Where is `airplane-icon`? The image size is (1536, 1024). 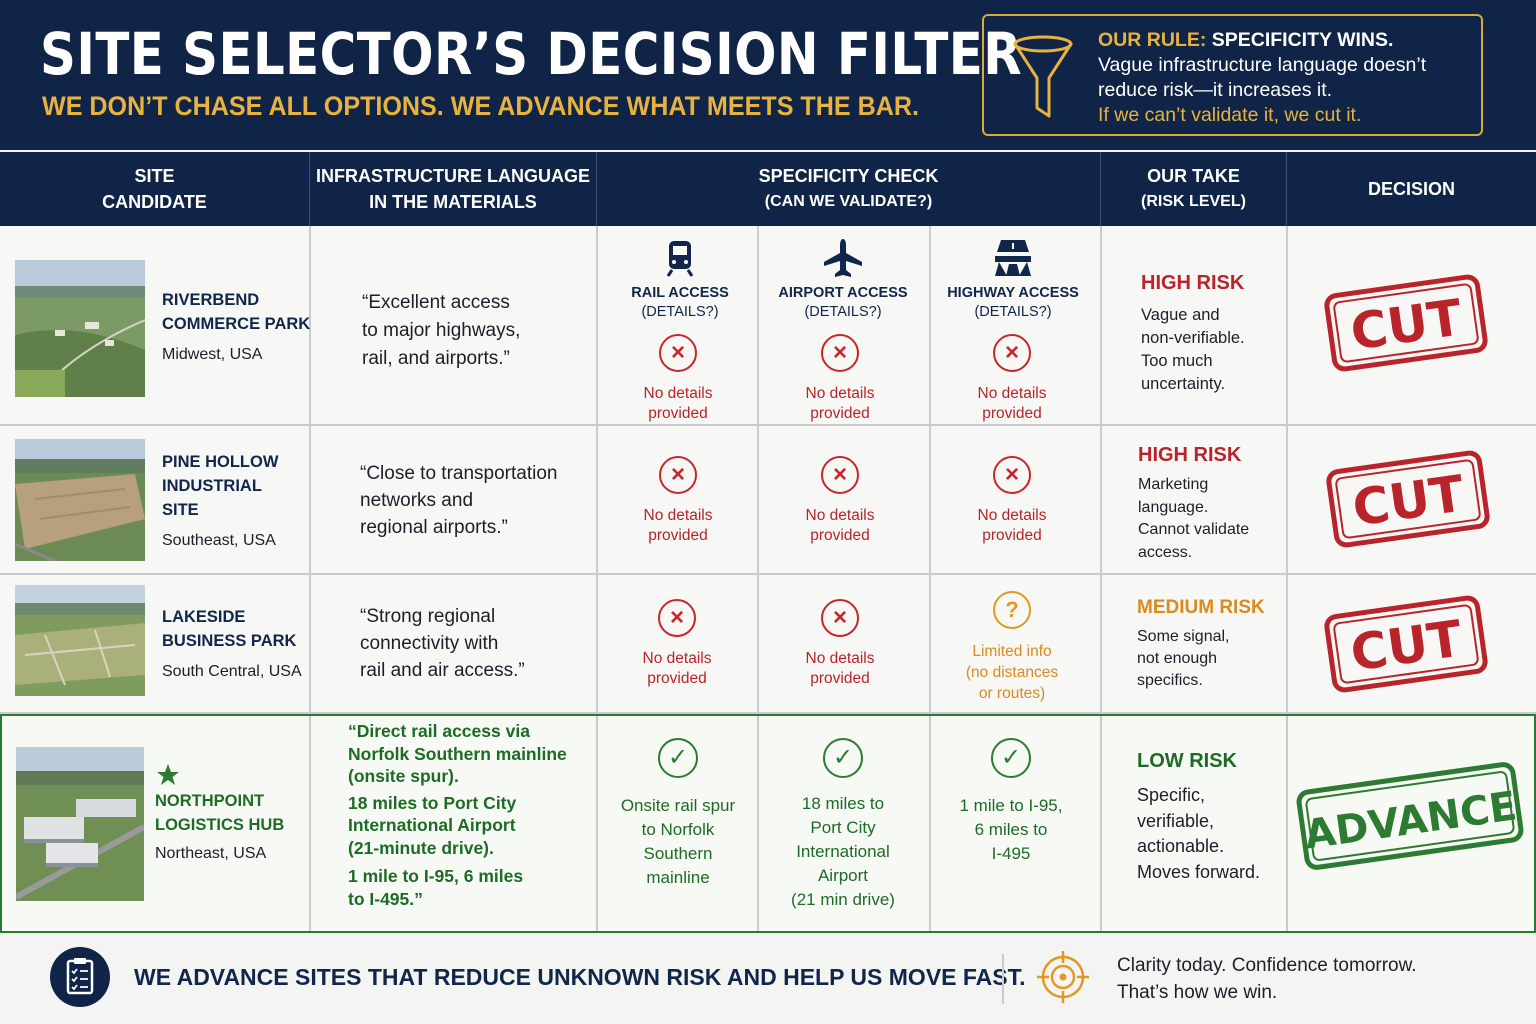
airplane-icon is located at coordinates (843, 258).